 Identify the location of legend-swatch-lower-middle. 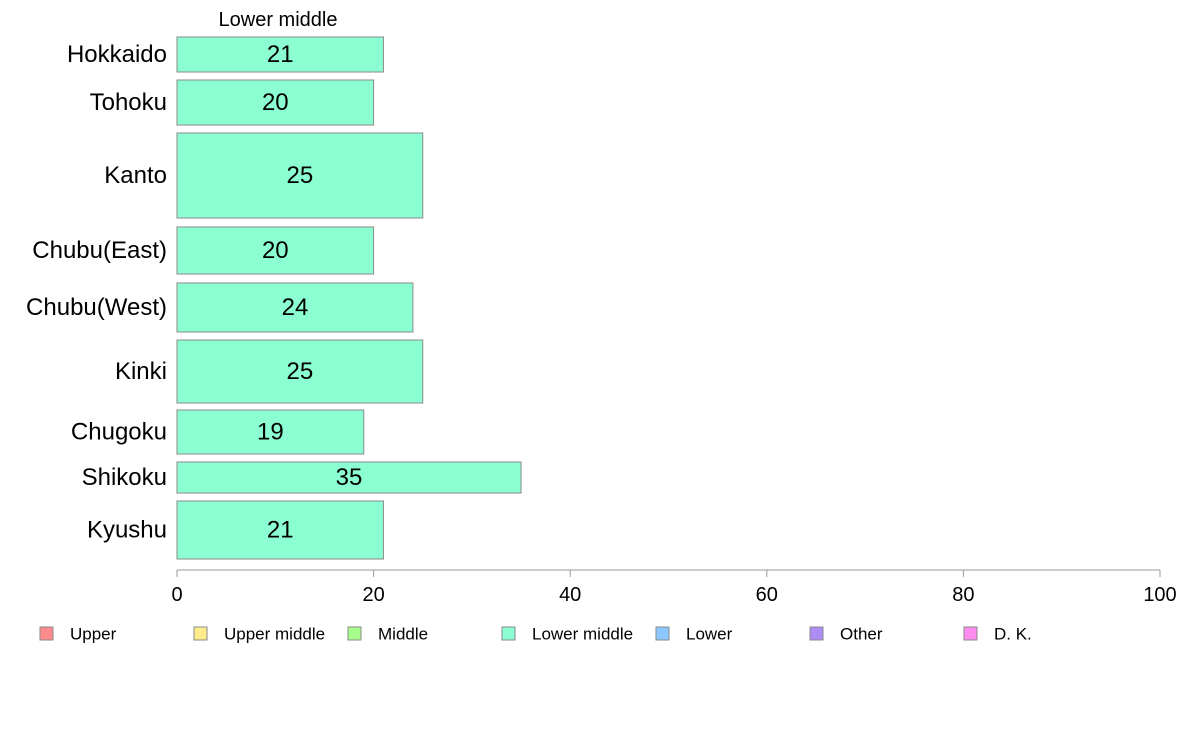
(508, 633).